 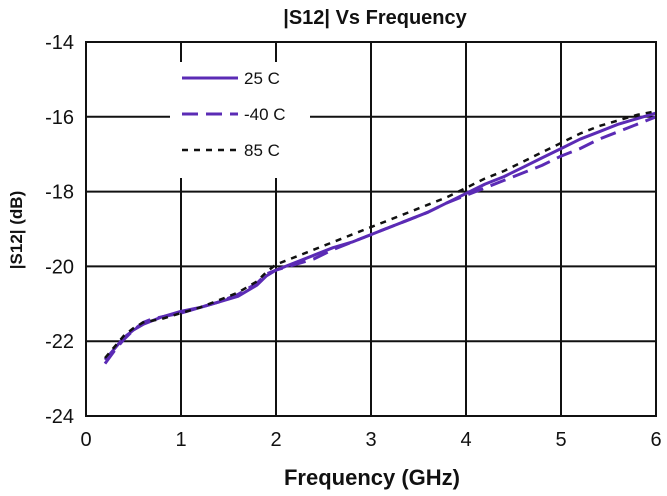 What do you see at coordinates (560, 440) in the screenshot?
I see `x-tick-label: 5` at bounding box center [560, 440].